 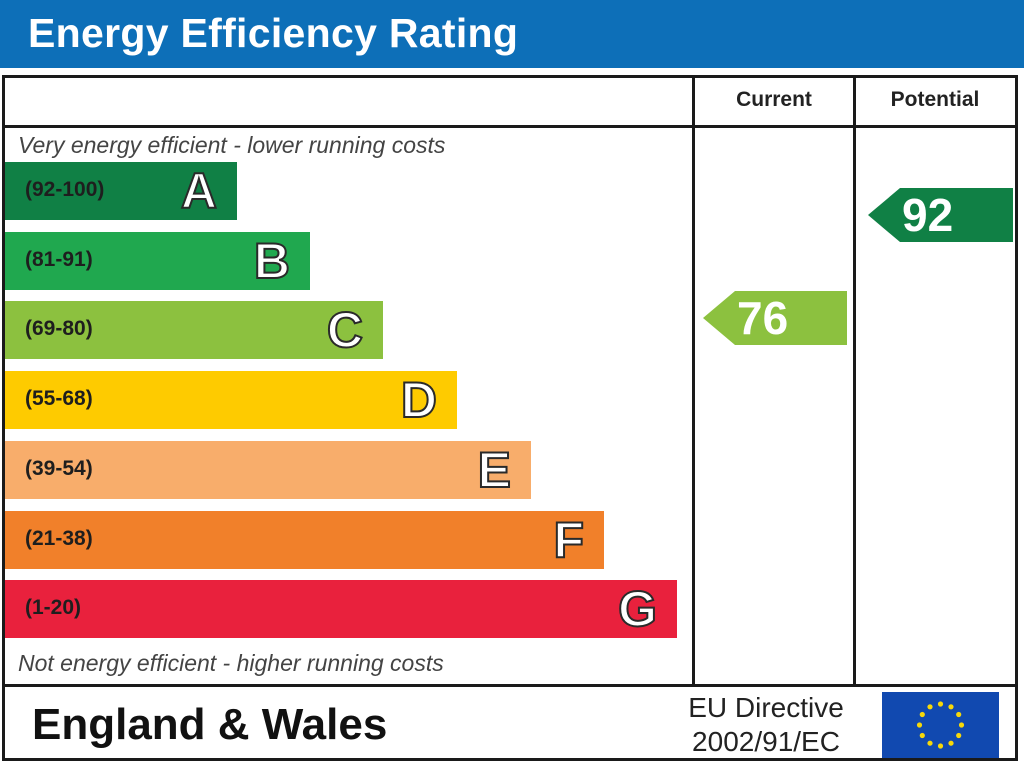 What do you see at coordinates (210, 724) in the screenshot?
I see `region-label: England & Wales` at bounding box center [210, 724].